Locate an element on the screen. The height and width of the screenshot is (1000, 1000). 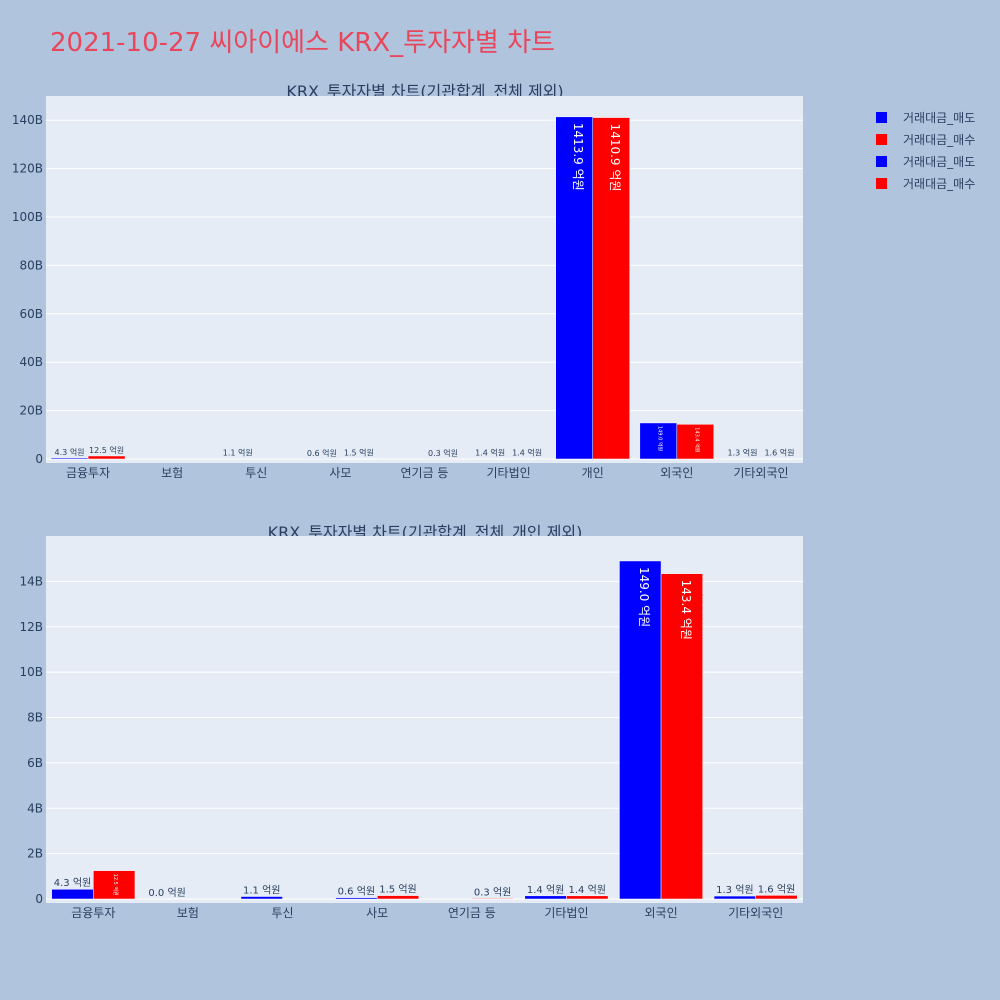
y-tick-label: 100B is located at coordinates (27, 217).